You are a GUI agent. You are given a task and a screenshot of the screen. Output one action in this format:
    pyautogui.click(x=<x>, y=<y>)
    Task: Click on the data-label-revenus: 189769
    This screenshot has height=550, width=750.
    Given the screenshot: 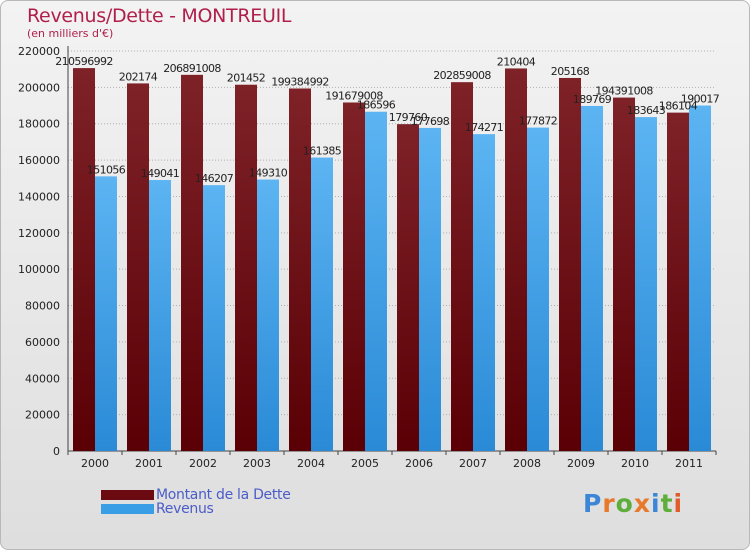 What is the action you would take?
    pyautogui.click(x=592, y=99)
    